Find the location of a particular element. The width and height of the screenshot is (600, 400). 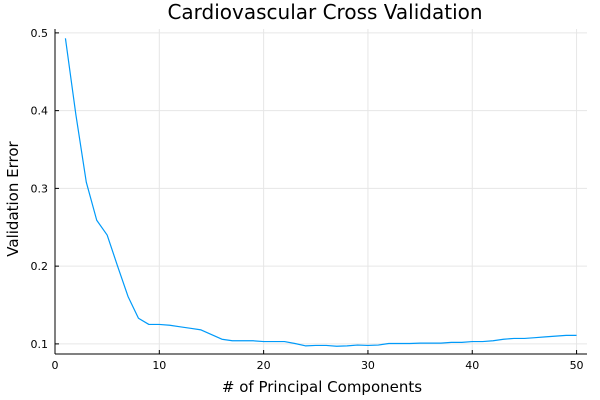

y-tick-label: 0.4 is located at coordinates (40, 111).